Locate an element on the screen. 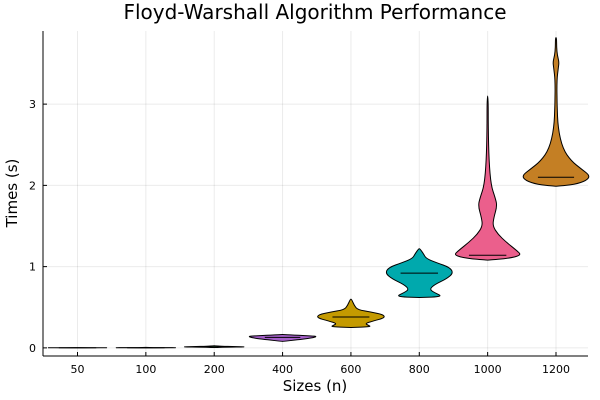 Image resolution: width=600 pixels, height=400 pixels. x-tick-label: 1200 is located at coordinates (556, 369).